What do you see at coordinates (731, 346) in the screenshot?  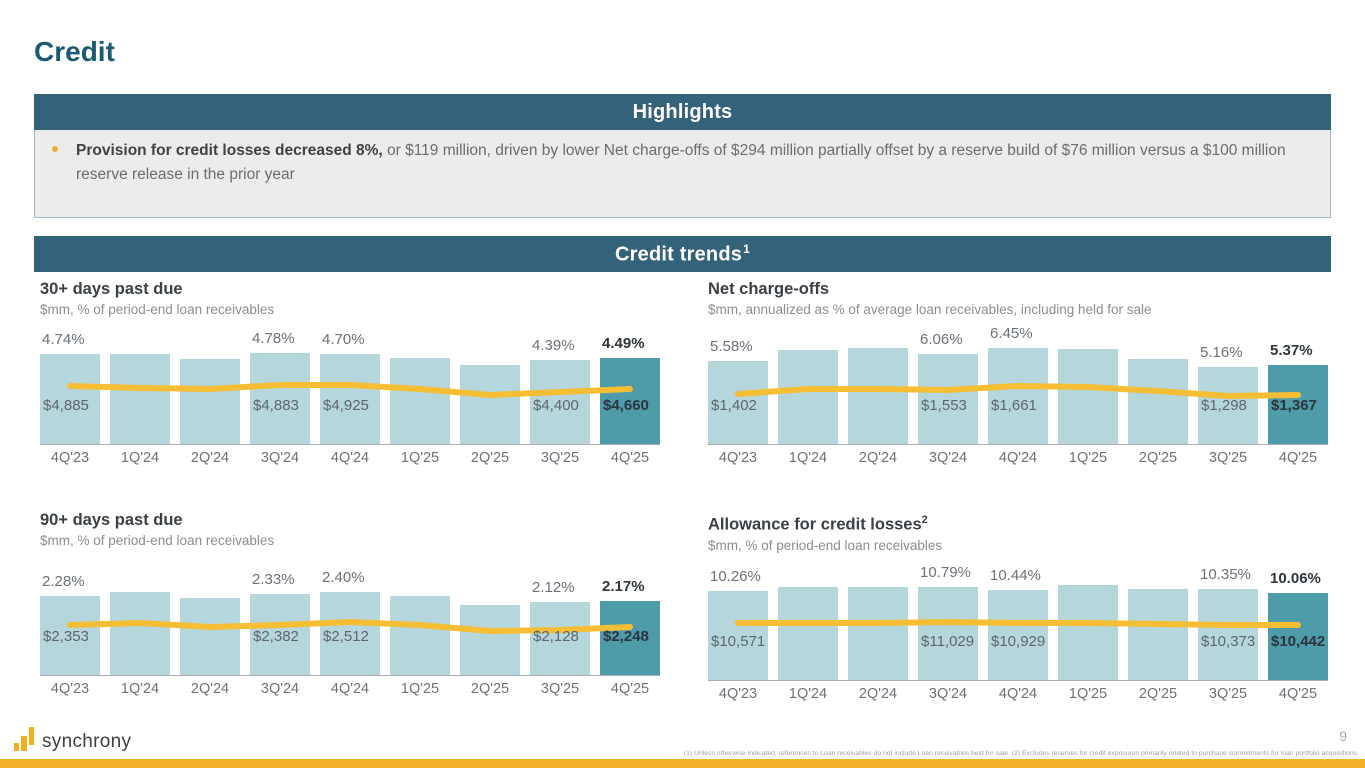 I see `pct-label: 5.58%` at bounding box center [731, 346].